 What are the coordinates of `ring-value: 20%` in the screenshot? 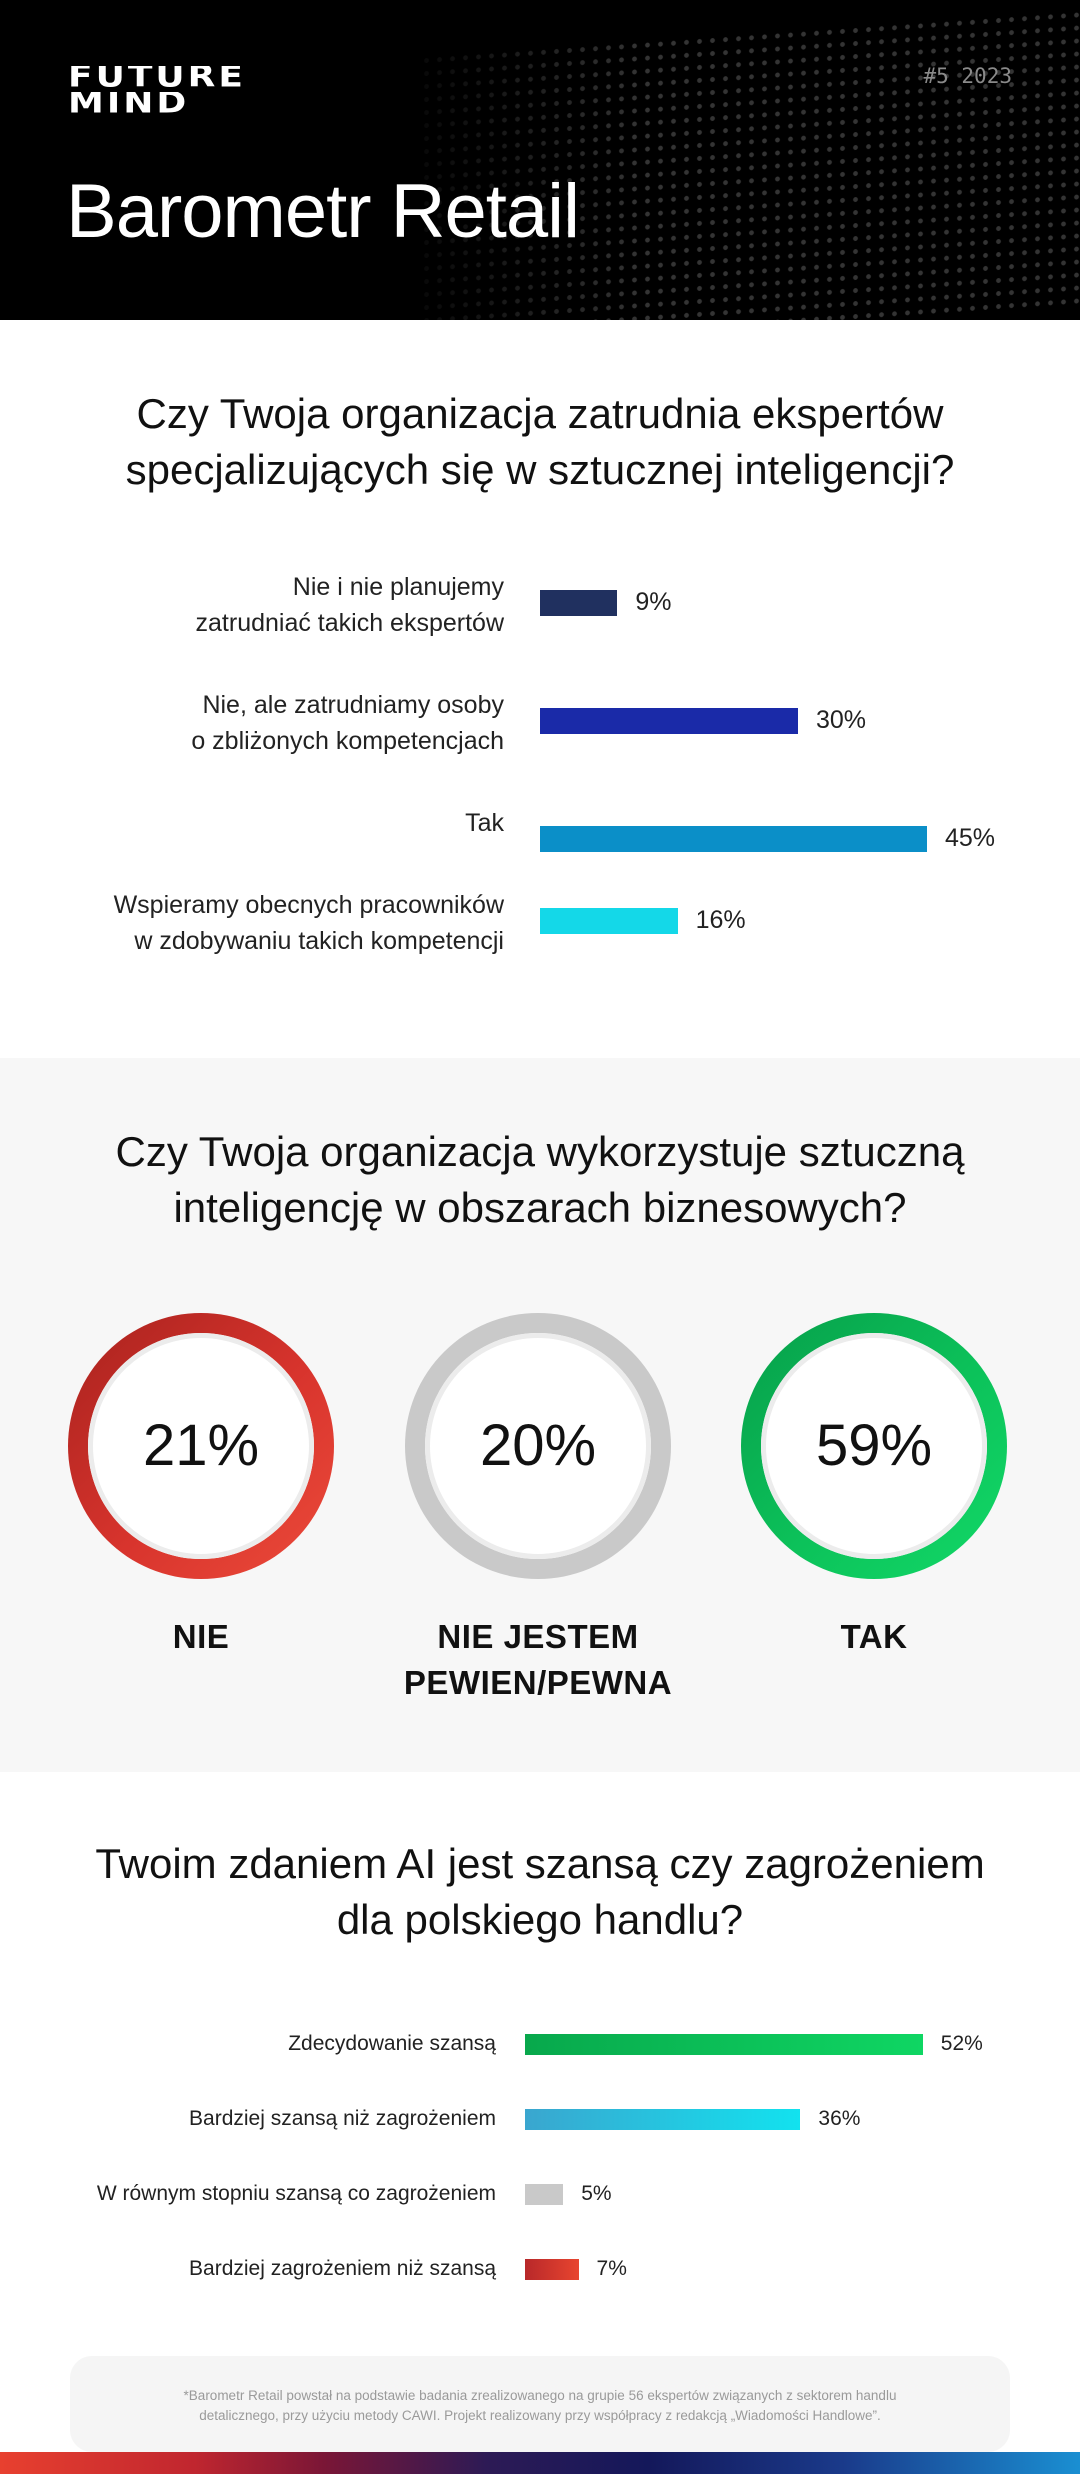 It's located at (538, 1445).